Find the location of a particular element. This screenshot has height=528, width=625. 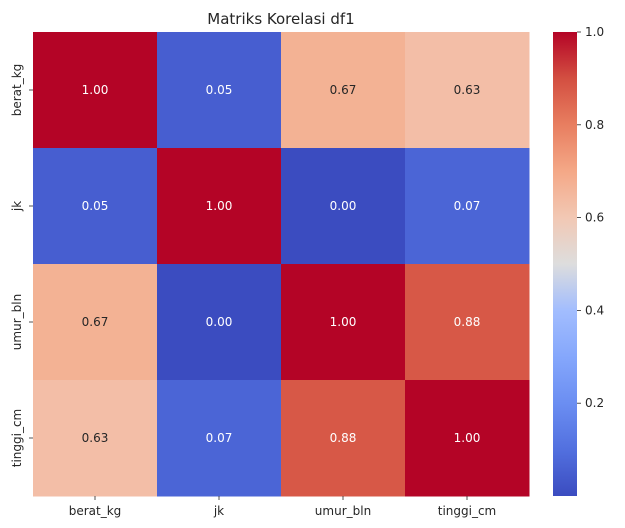

y-tick-label: umur_bln is located at coordinates (17, 322).